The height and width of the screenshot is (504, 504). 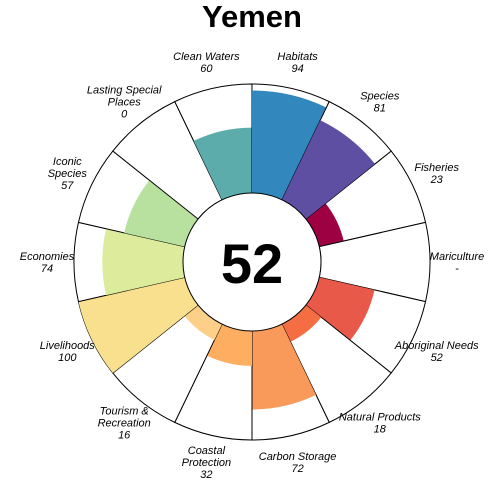 What do you see at coordinates (206, 63) in the screenshot?
I see `label-clean-waters: Clean Waters 60` at bounding box center [206, 63].